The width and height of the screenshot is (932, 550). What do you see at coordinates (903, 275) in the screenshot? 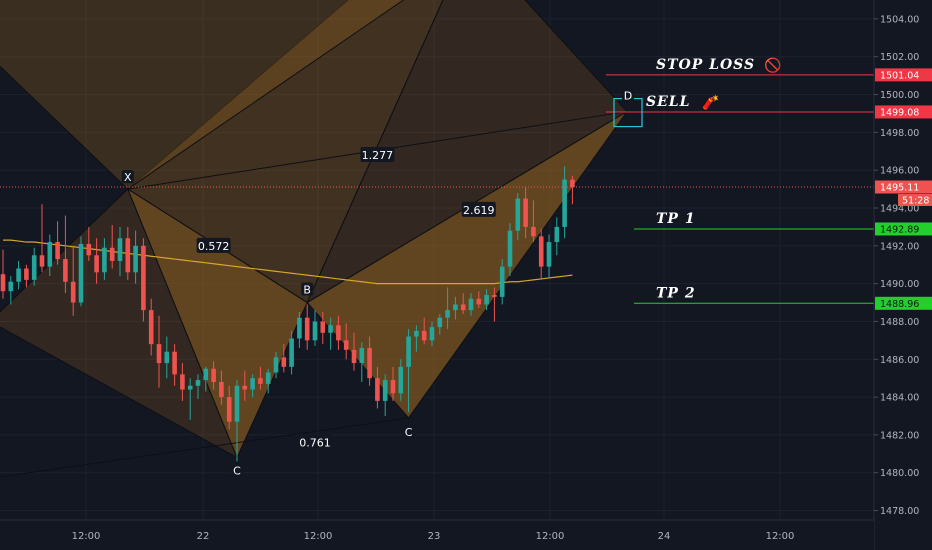
I see `price-axis` at bounding box center [903, 275].